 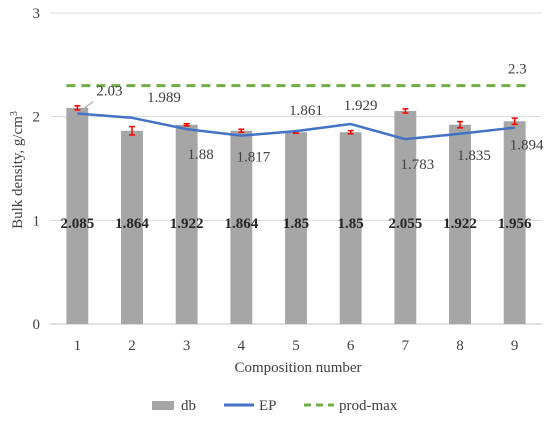 I want to click on ep-value-label: 1.817, so click(x=253, y=158).